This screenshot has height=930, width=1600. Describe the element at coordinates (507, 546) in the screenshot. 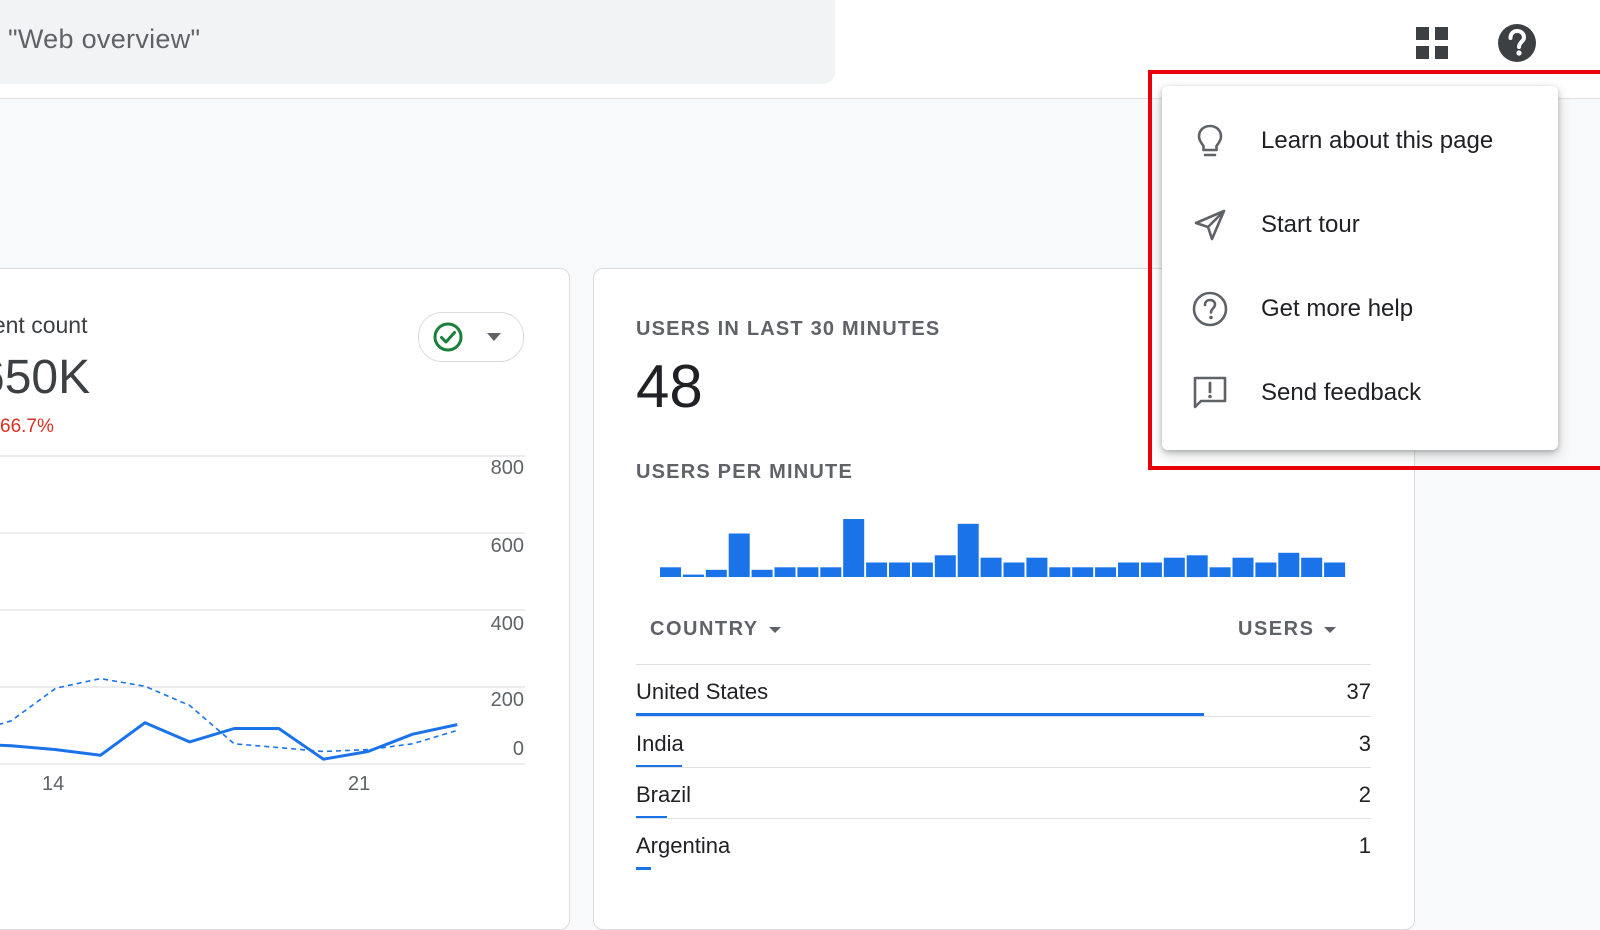

I see `y-tick-label: 600` at that location.